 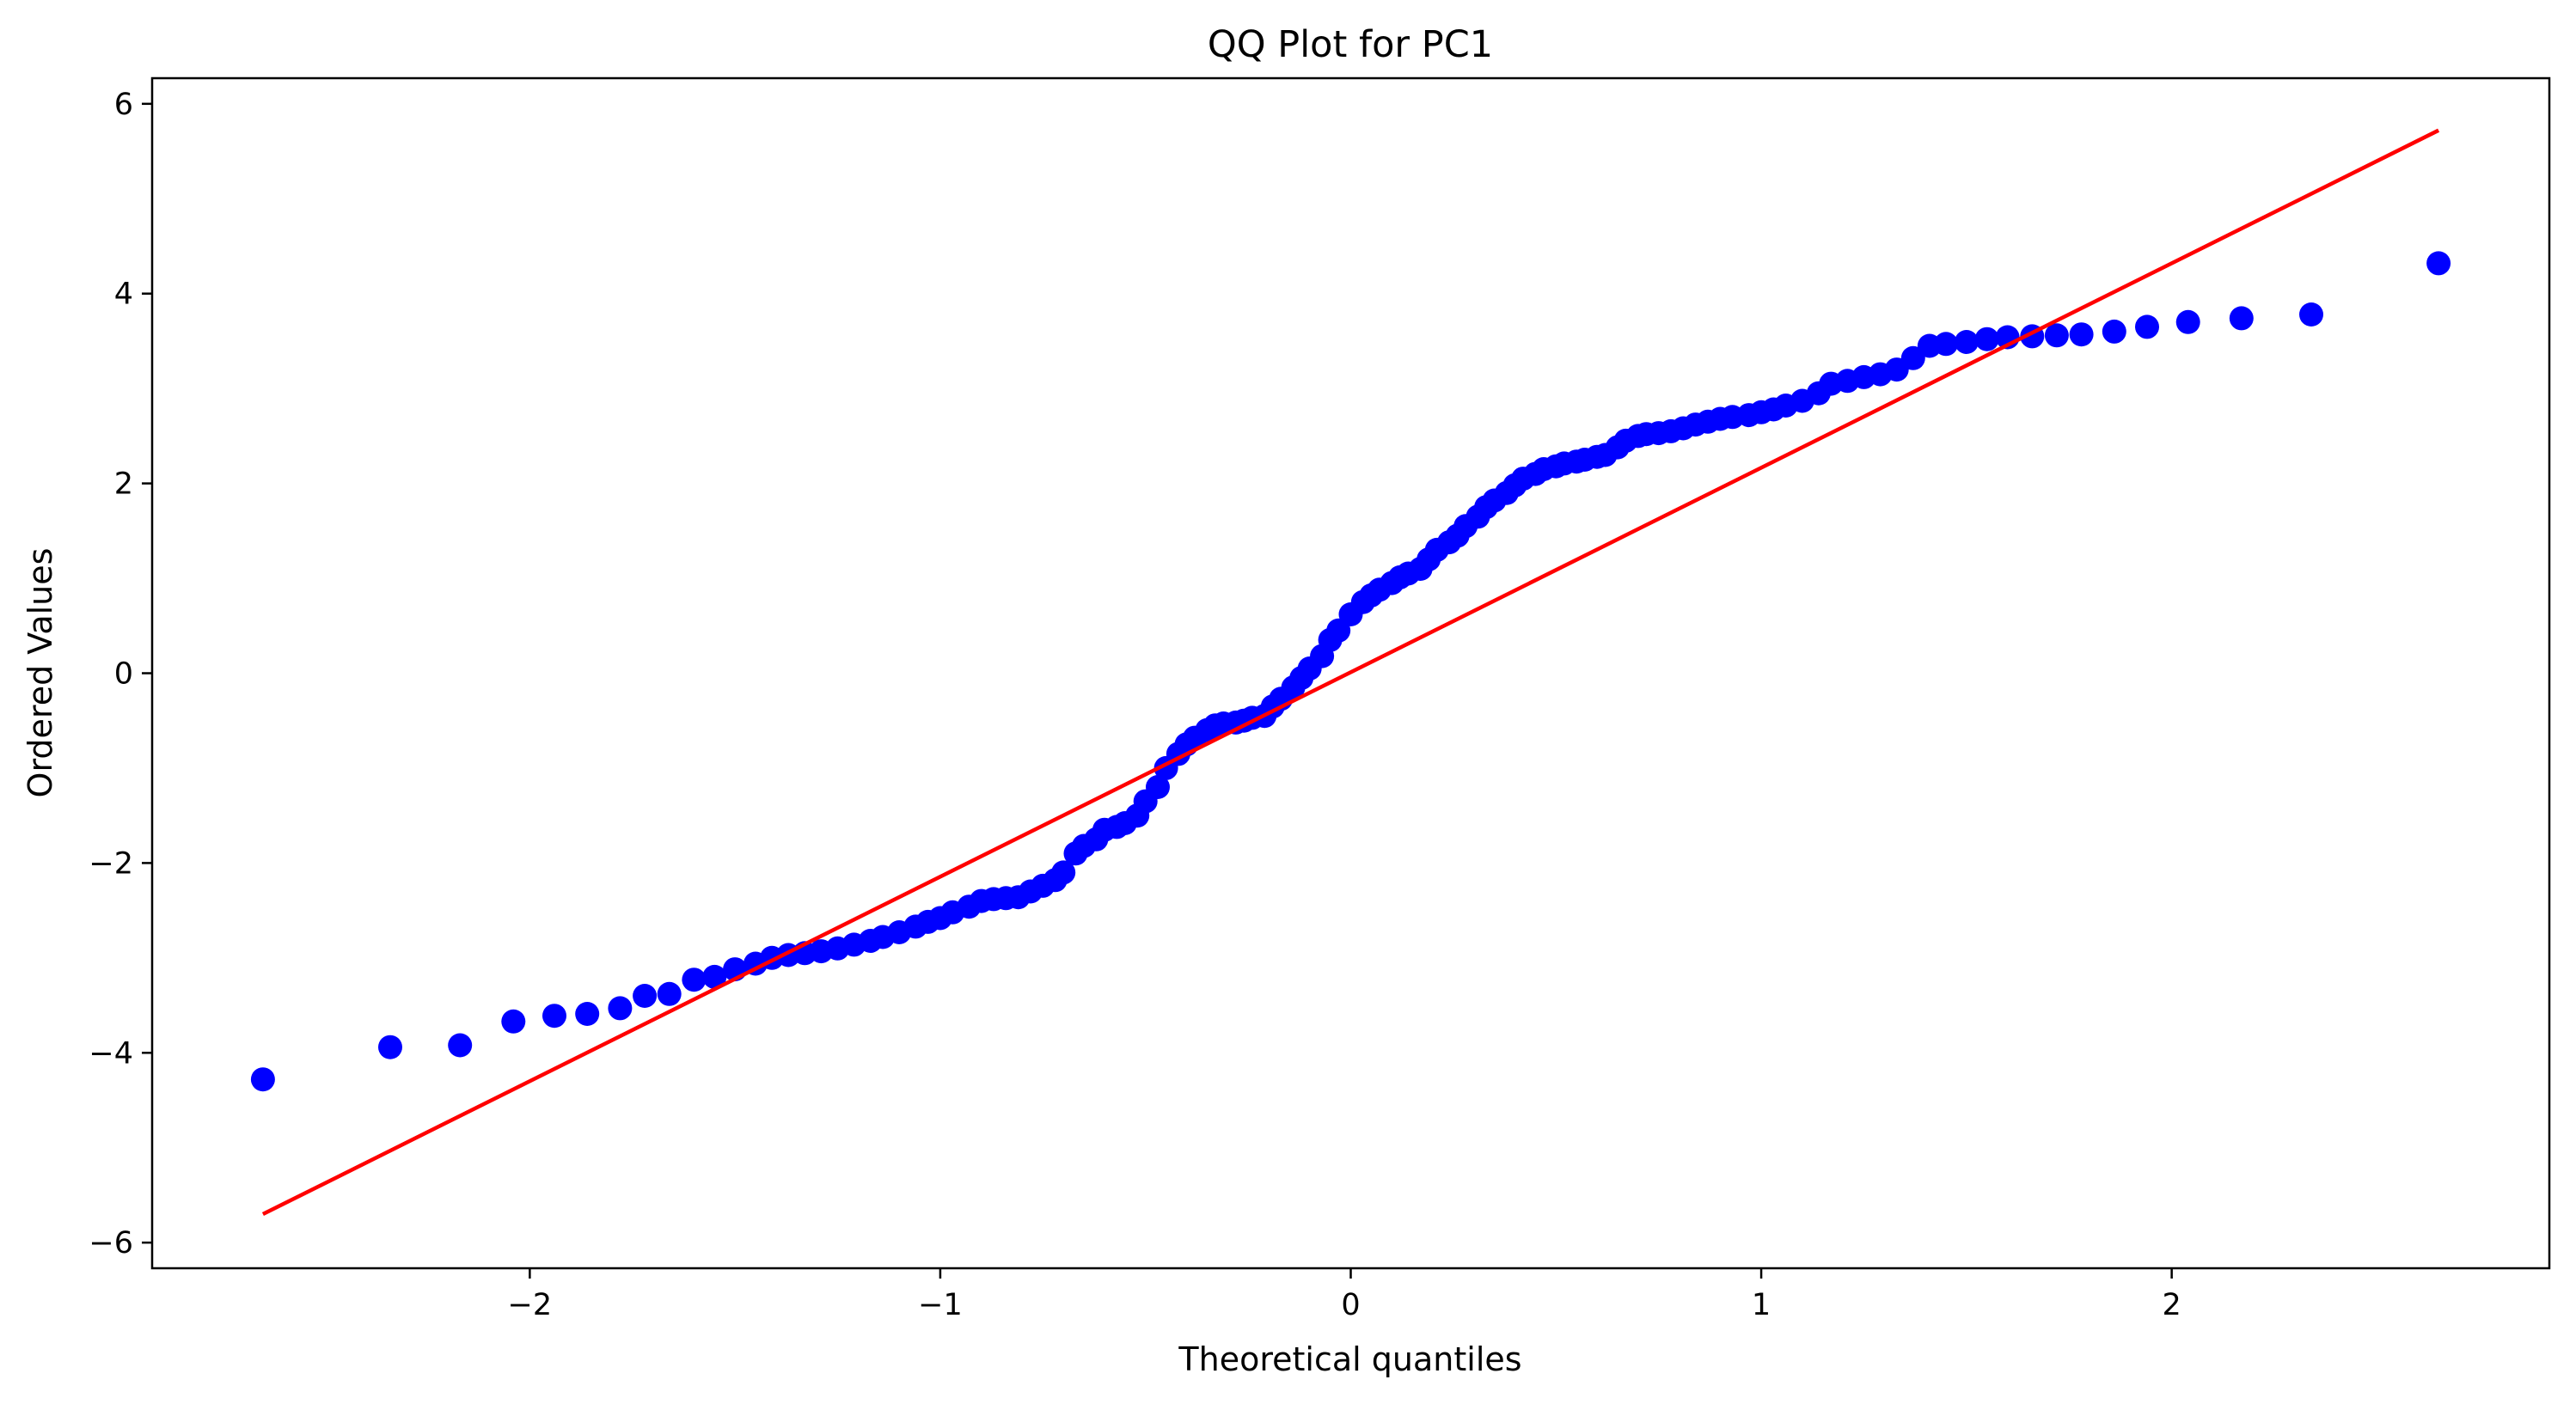 I want to click on y-tick-label: 6, so click(x=123, y=105).